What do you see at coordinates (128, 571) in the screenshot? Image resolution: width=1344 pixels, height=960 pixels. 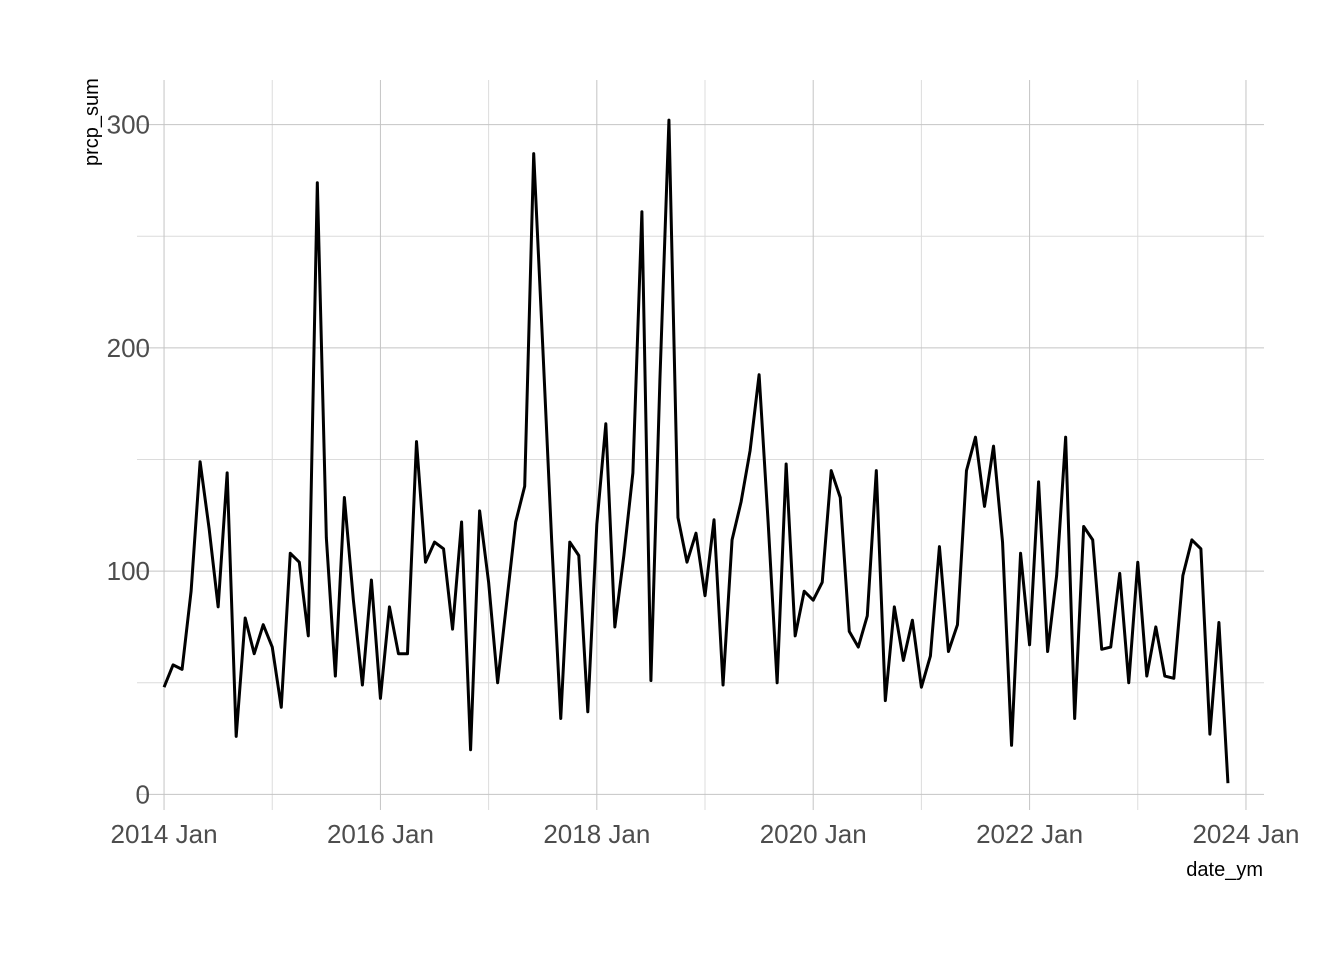 I see `y-tick-label: 100` at bounding box center [128, 571].